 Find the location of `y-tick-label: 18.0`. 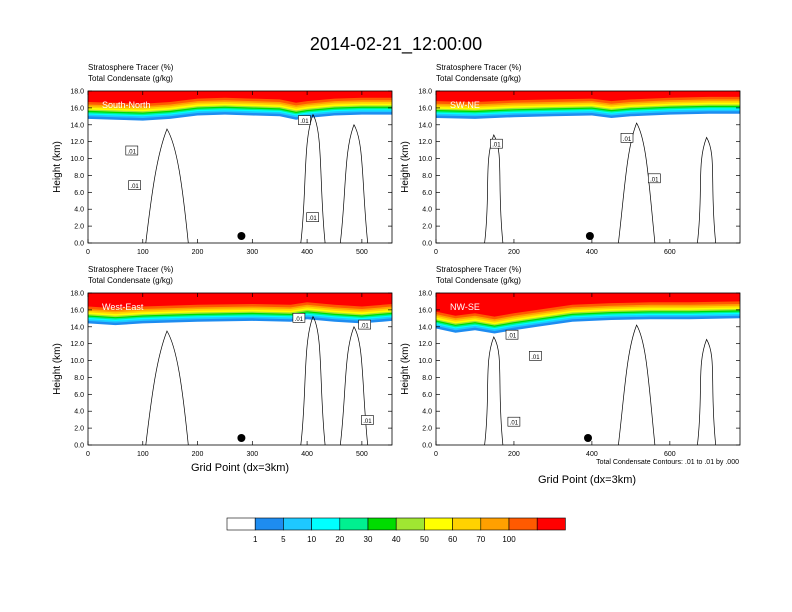

y-tick-label: 18.0 is located at coordinates (425, 92).